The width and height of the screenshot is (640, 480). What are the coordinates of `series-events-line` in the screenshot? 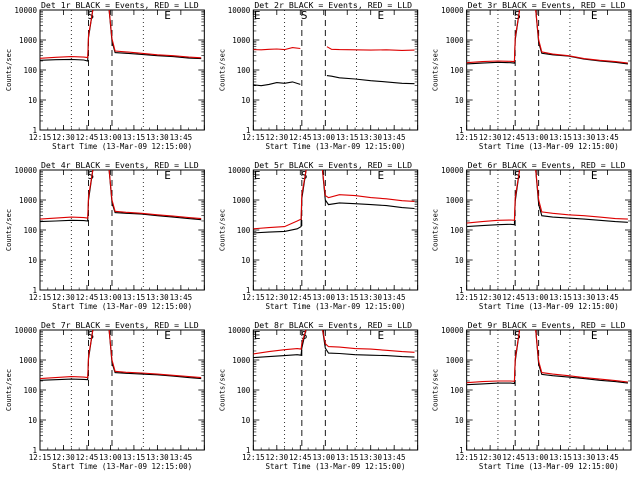 It's located at (121, 355).